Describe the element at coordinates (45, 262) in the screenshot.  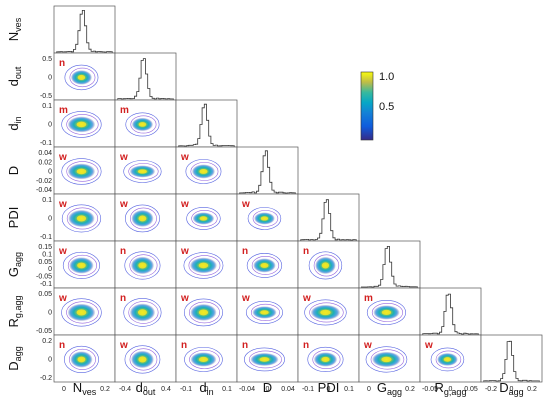
I see `y-tick-label: 0.05` at that location.